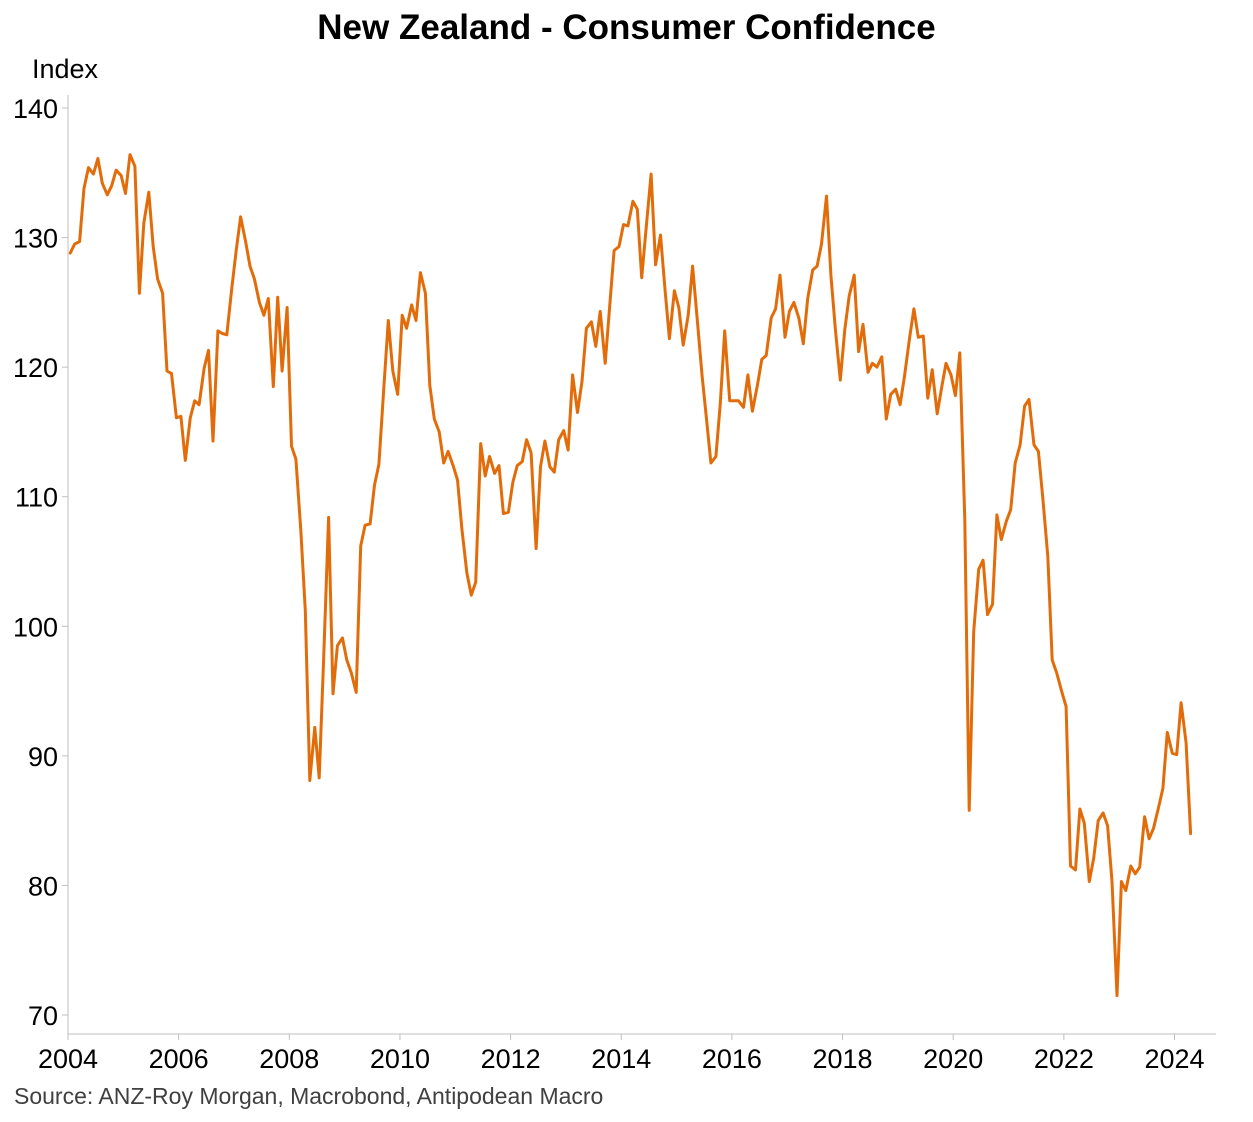  Describe the element at coordinates (65, 69) in the screenshot. I see `y-axis-label: Index` at that location.